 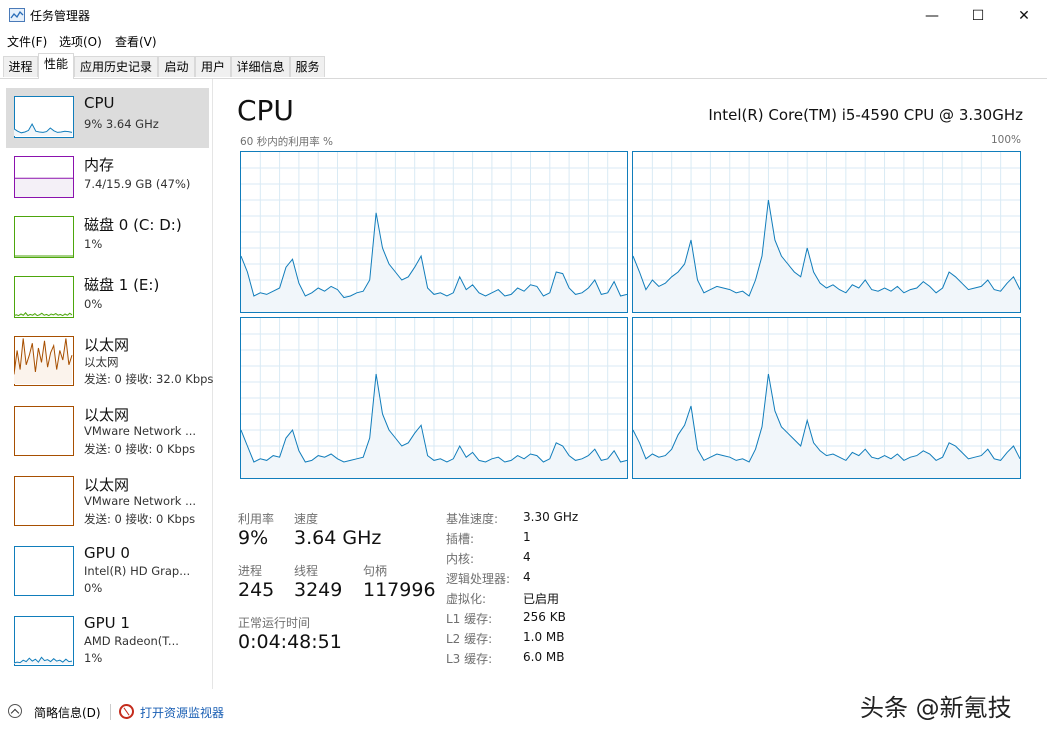 I want to click on sidebar-item-ethernet: 以太网 以太网 发送: 0 接收: 32.0 Kbps, so click(x=109, y=361).